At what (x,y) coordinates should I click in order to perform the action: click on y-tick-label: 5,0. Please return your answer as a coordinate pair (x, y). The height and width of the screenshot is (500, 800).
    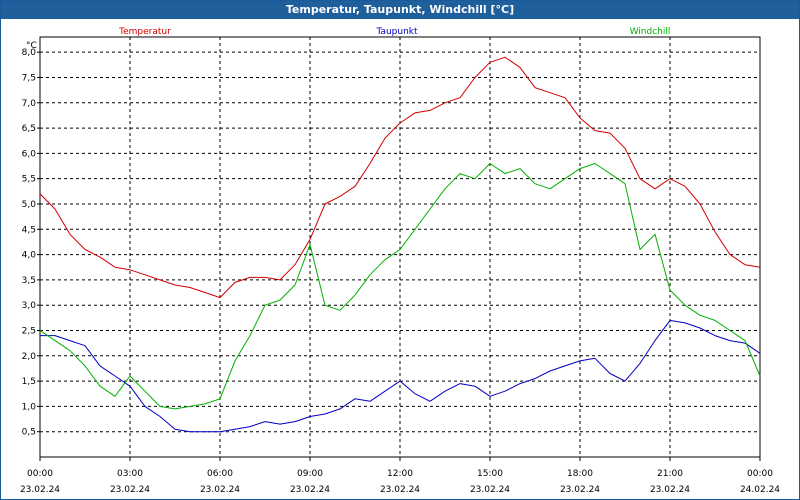
    Looking at the image, I should click on (29, 205).